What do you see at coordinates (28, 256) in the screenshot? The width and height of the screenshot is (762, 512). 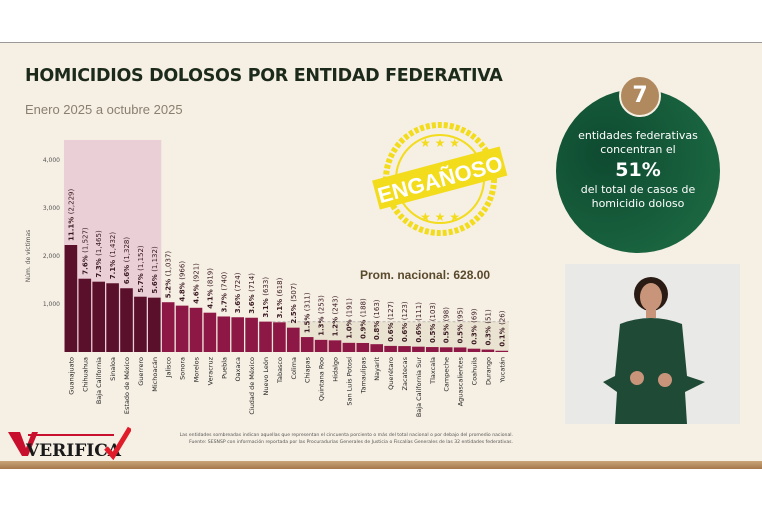 I see `y-axis-label: Núm. de víctimas` at bounding box center [28, 256].